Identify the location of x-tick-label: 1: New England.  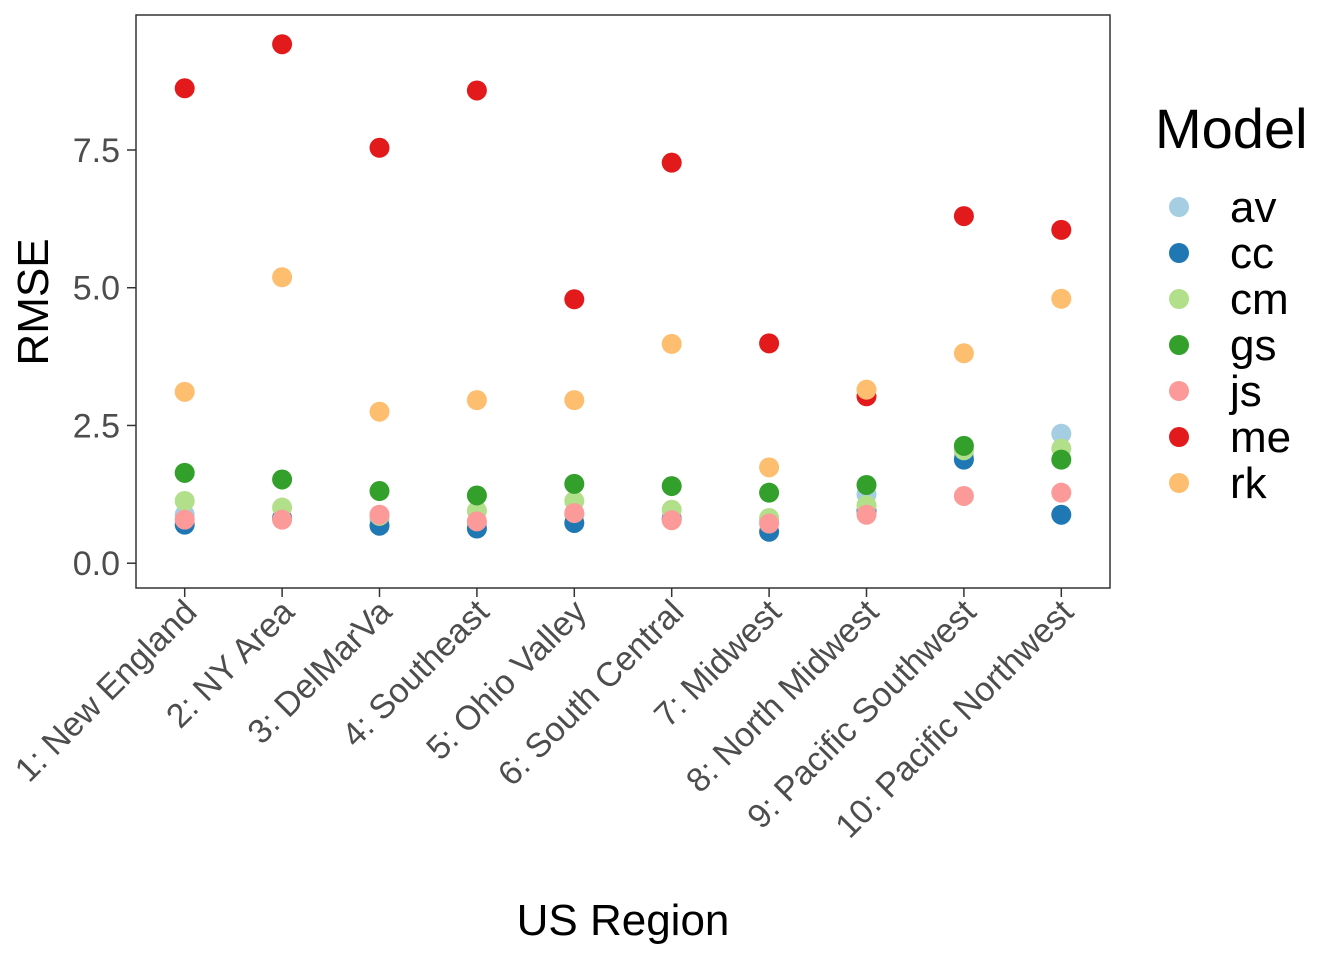
(106, 691).